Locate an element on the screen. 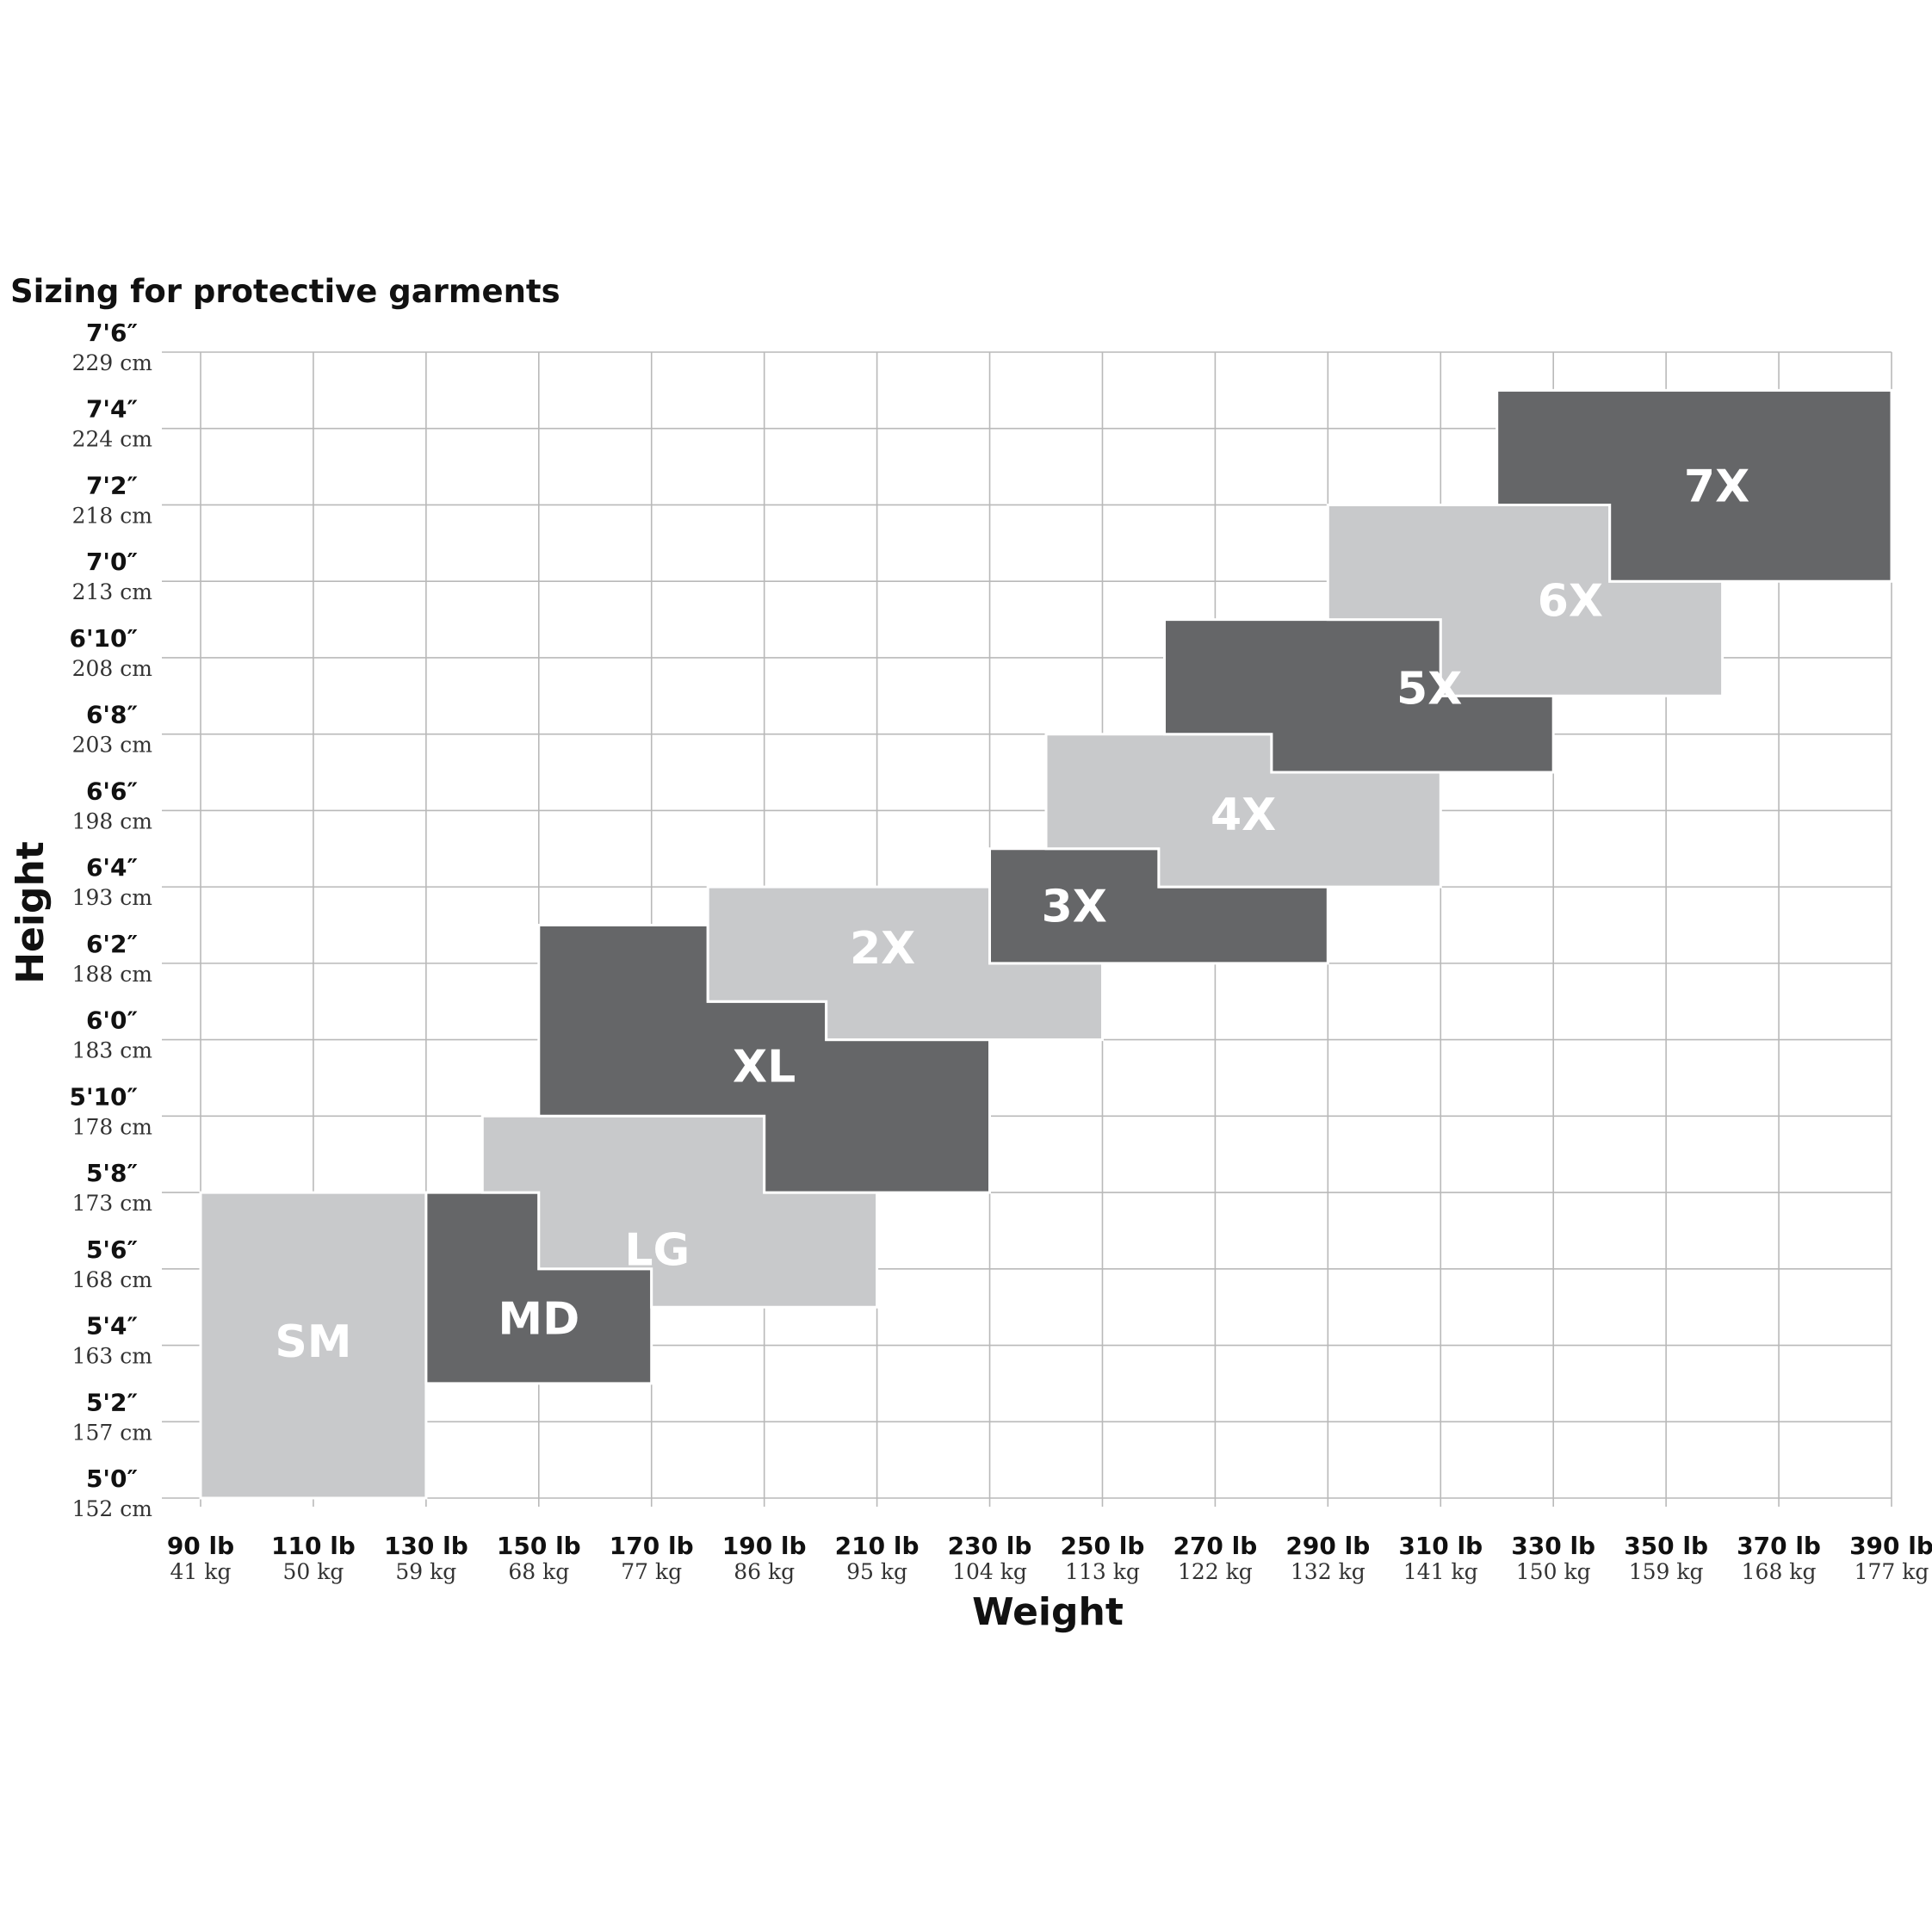  y-tick-sublabel: 203 cm is located at coordinates (112, 745).